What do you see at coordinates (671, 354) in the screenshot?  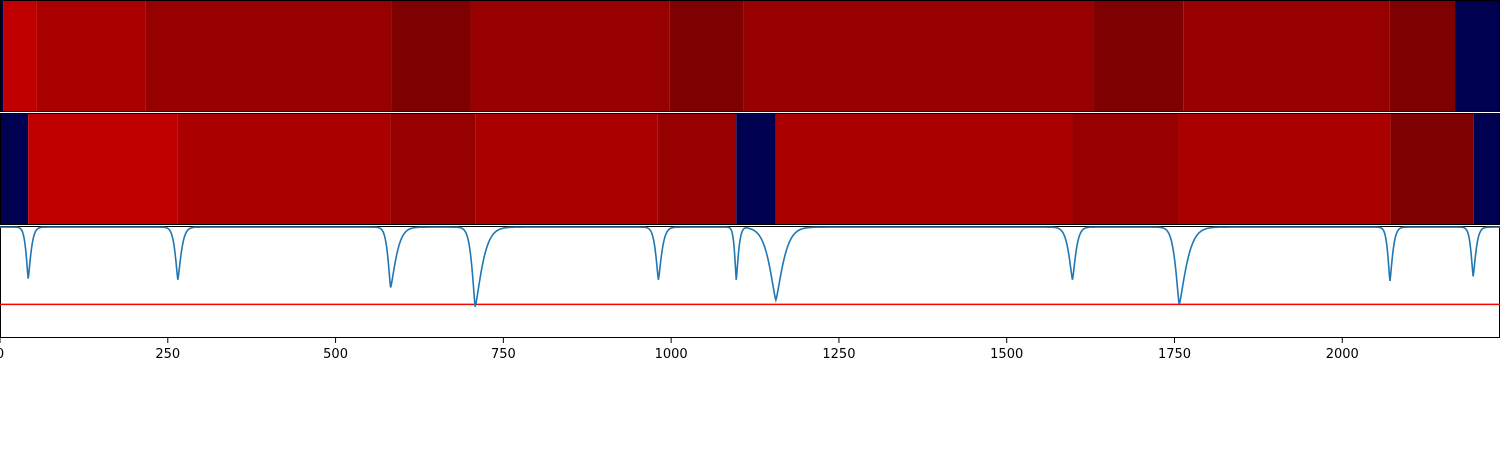 I see `x-tick-label-1000: 1000` at bounding box center [671, 354].